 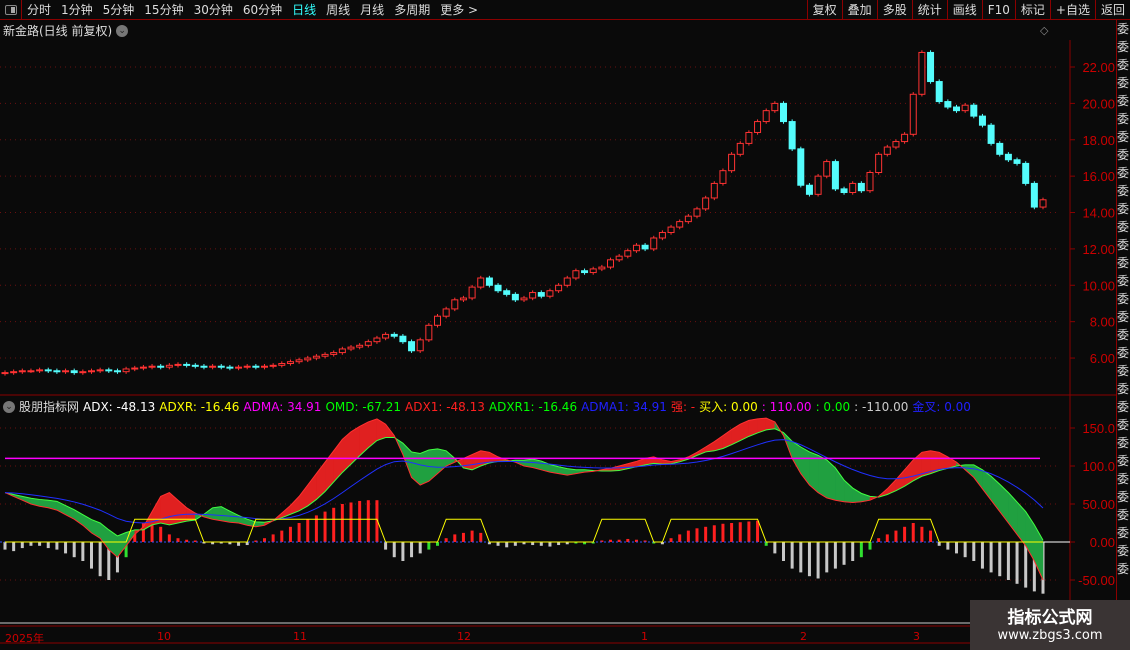 I want to click on price-axis-label: 20.00, so click(x=1098, y=103).